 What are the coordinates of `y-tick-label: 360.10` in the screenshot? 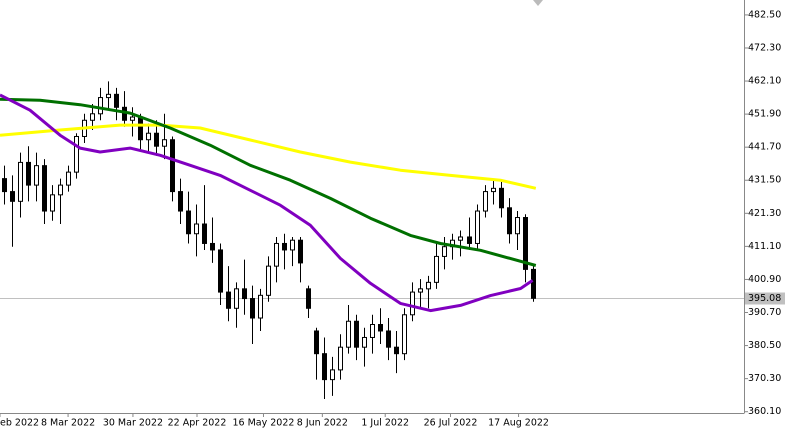 It's located at (764, 411).